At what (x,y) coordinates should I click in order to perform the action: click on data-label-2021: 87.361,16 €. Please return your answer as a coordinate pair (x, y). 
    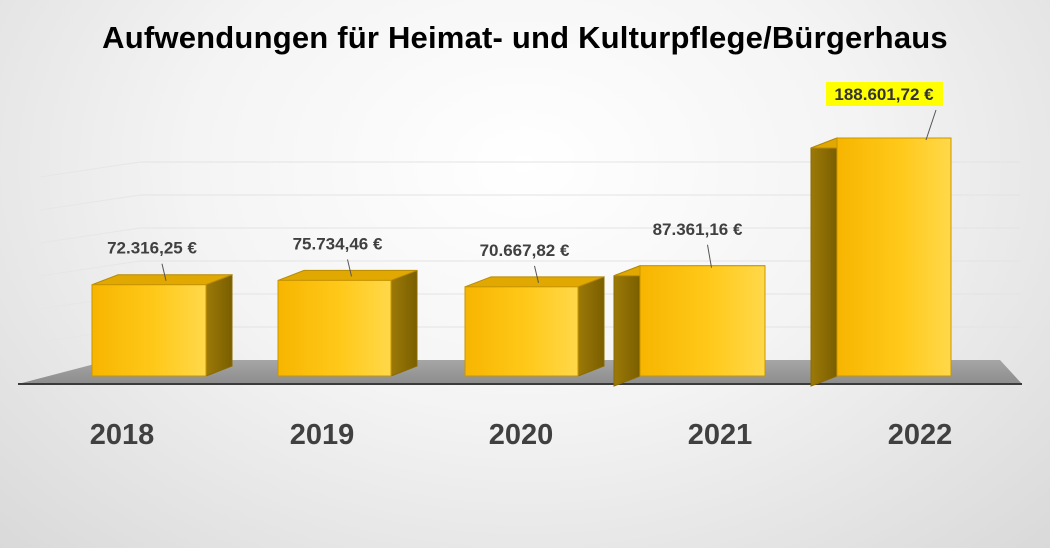
    Looking at the image, I should click on (698, 229).